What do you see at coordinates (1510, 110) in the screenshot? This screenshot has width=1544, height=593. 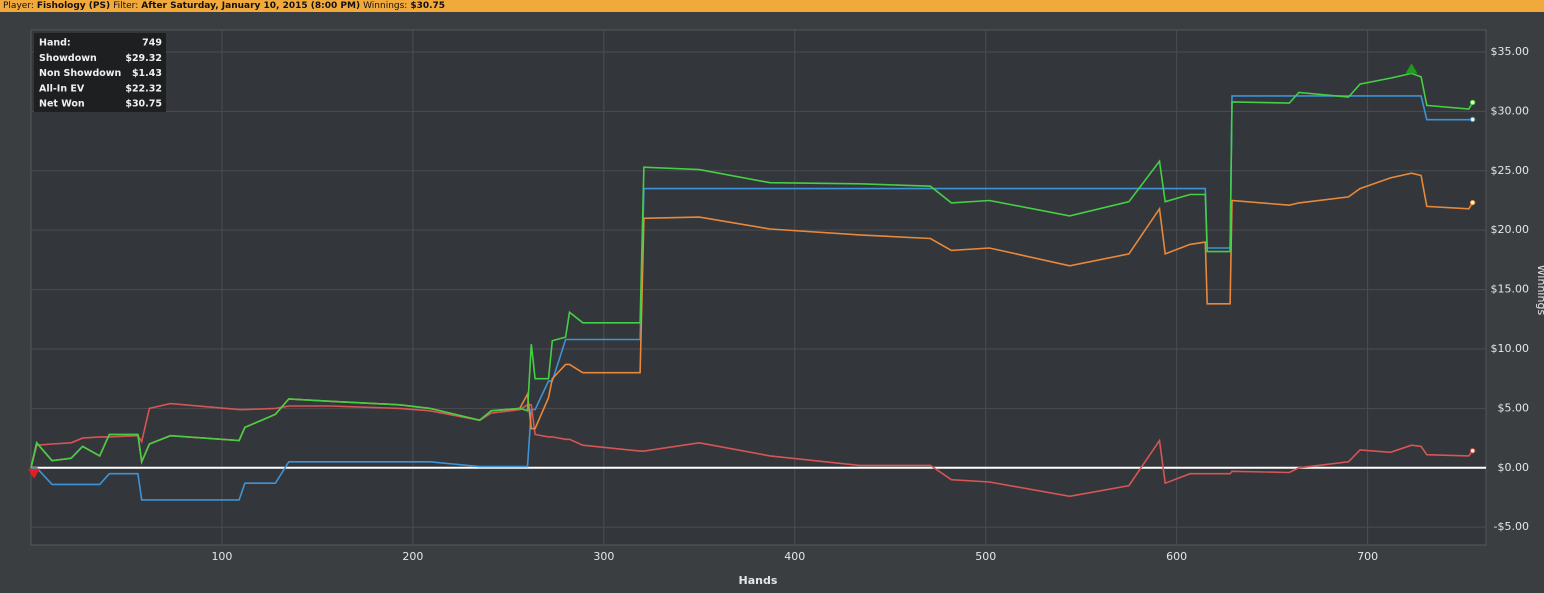 I see `y-tick-label: $30.00` at bounding box center [1510, 110].